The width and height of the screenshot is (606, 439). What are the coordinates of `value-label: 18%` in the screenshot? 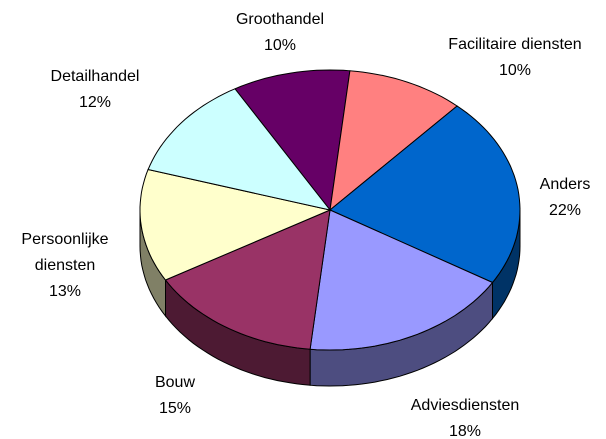 It's located at (465, 431).